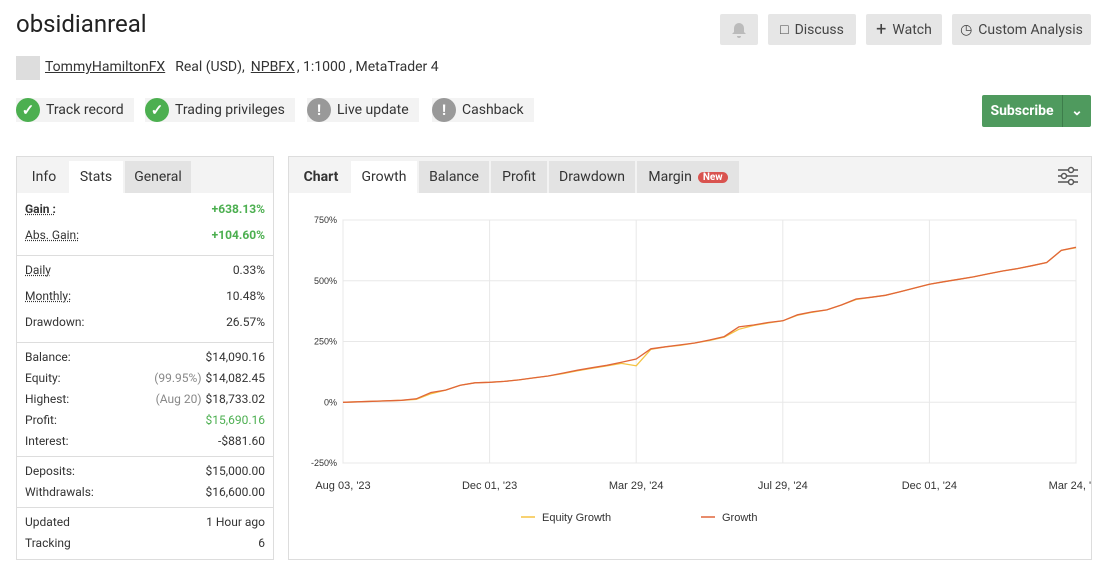  I want to click on new-badge: New, so click(712, 177).